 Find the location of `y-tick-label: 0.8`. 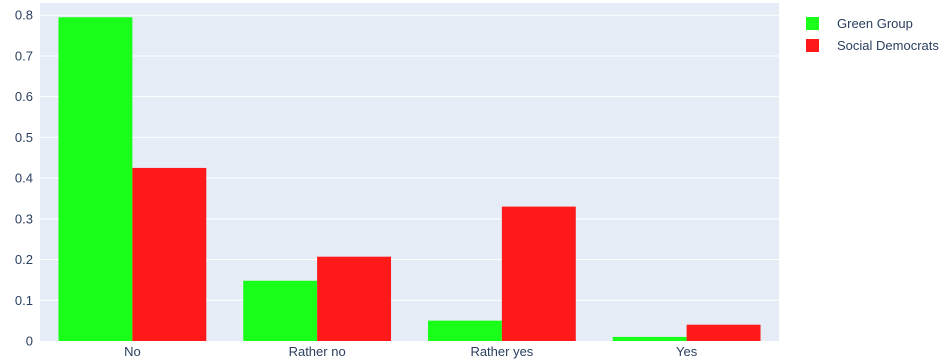

y-tick-label: 0.8 is located at coordinates (24, 15).